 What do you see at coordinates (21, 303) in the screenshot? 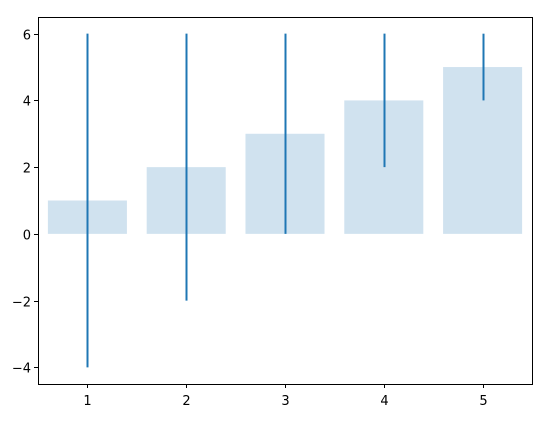
I see `y-tick-label: −2` at bounding box center [21, 303].